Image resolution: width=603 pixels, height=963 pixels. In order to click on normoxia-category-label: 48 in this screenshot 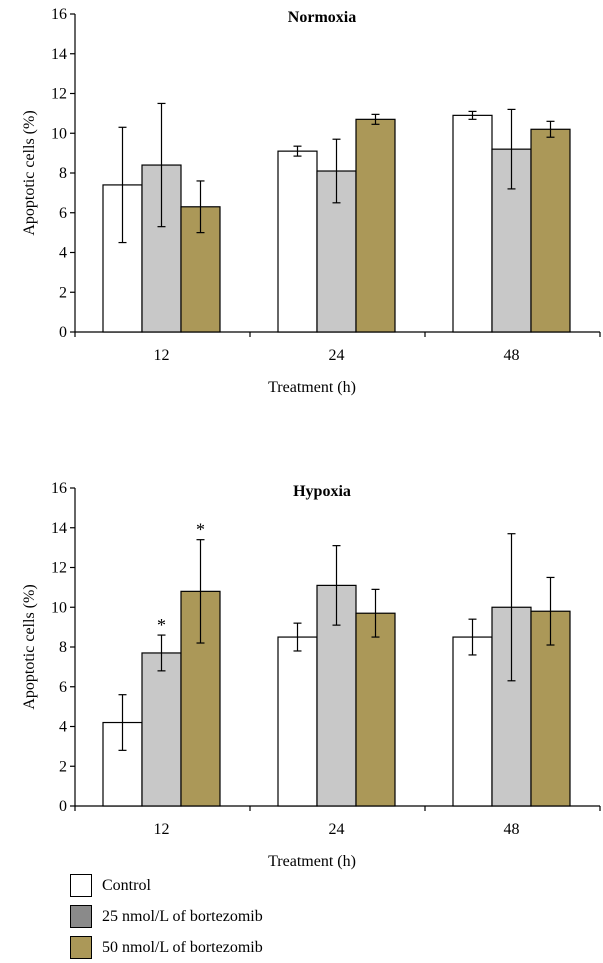, I will do `click(512, 355)`.